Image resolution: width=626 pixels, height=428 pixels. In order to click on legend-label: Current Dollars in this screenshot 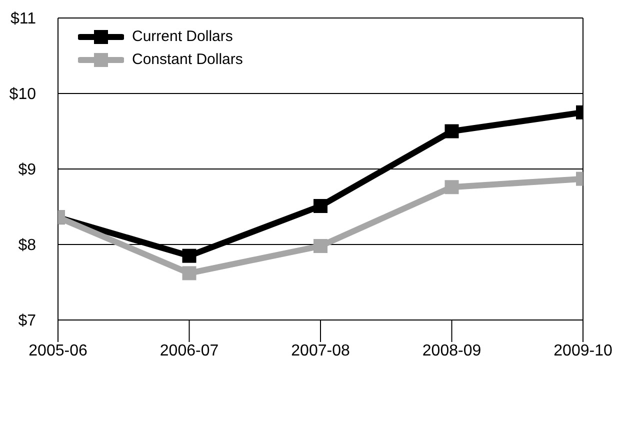, I will do `click(182, 36)`.